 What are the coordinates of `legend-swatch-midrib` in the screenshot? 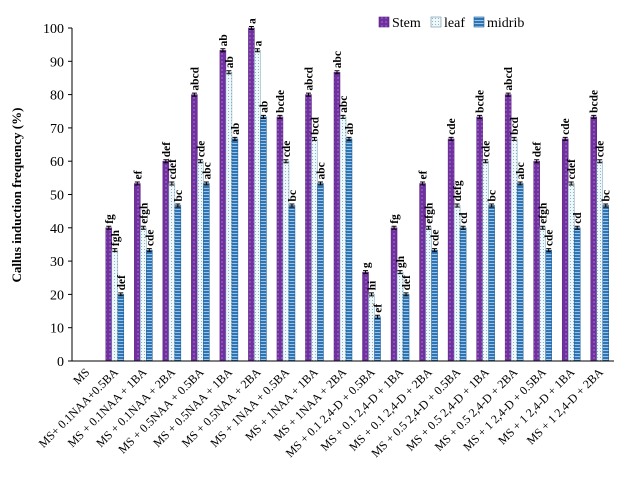 It's located at (479, 22).